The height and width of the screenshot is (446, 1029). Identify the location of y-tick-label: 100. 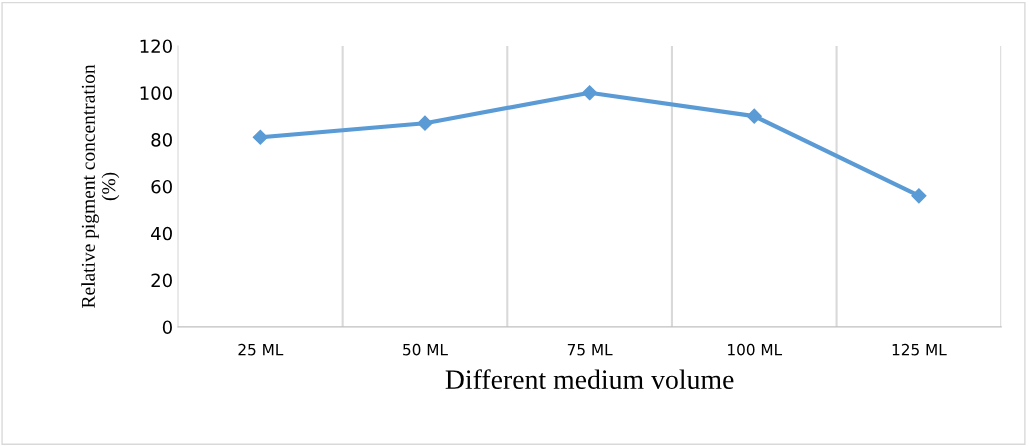
(156, 93).